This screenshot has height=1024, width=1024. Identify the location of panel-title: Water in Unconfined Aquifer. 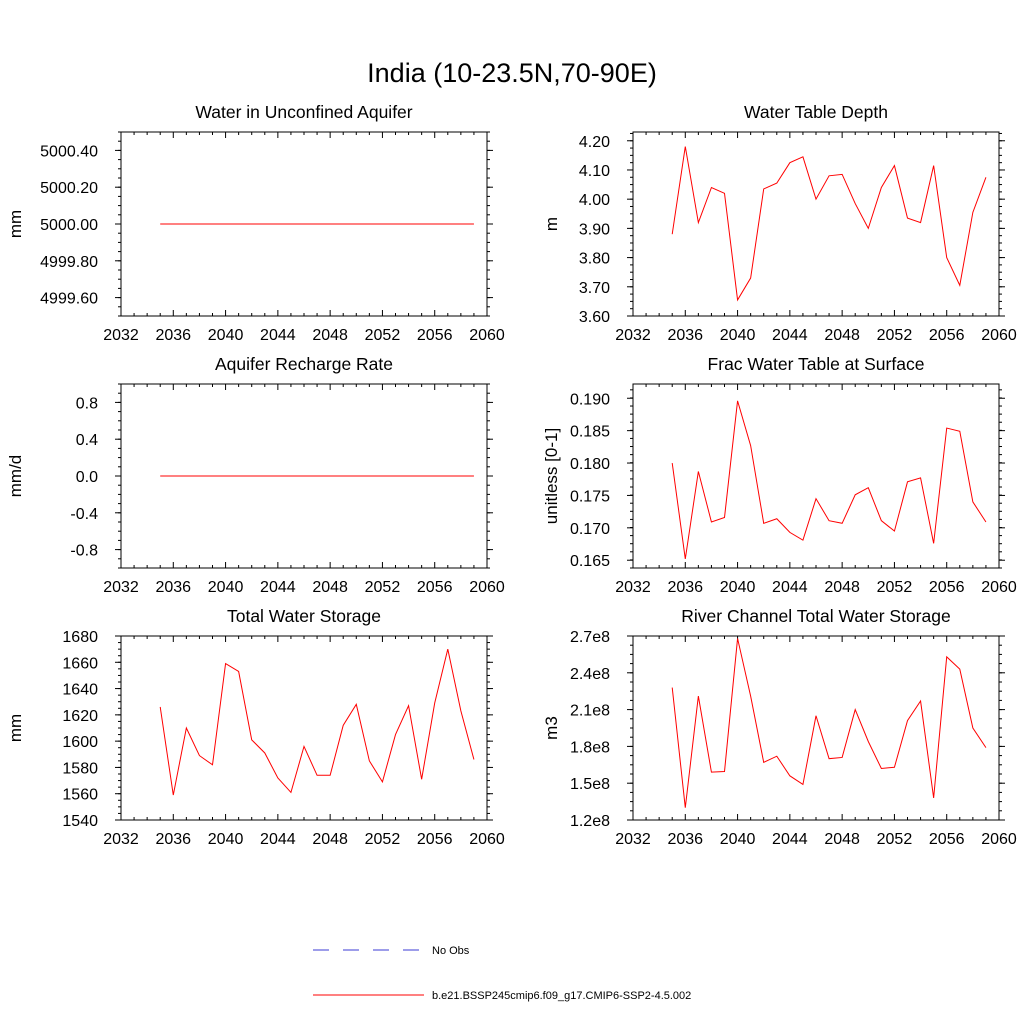
(303, 112).